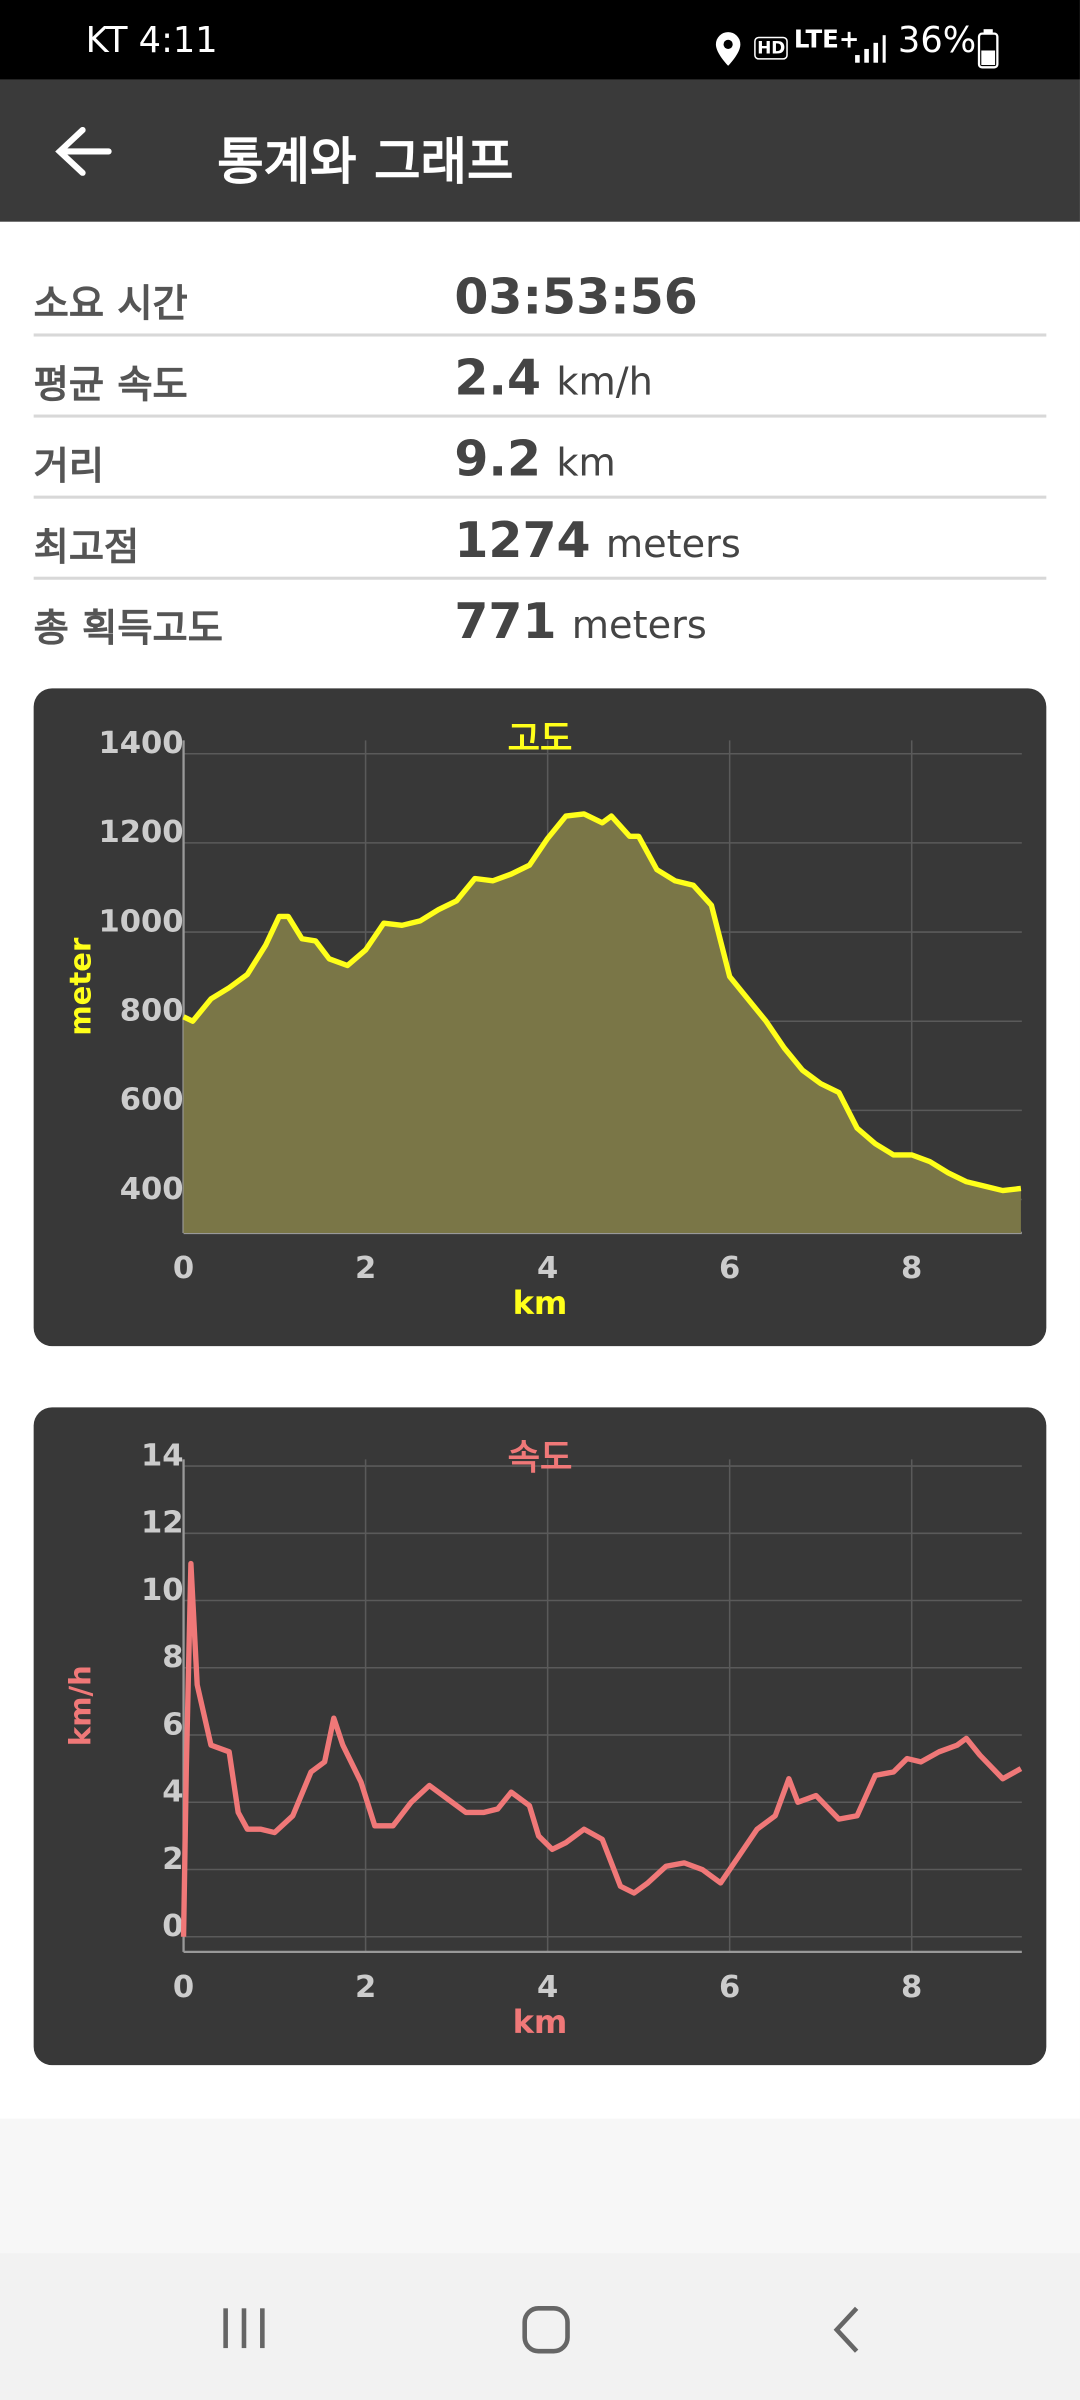 This screenshot has width=1080, height=2400. I want to click on area-fill, so click(602, 1023).